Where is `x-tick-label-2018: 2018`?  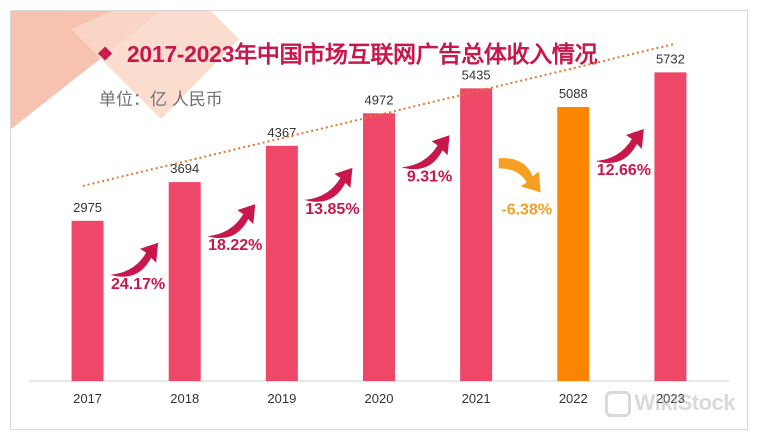 x-tick-label-2018: 2018 is located at coordinates (184, 398).